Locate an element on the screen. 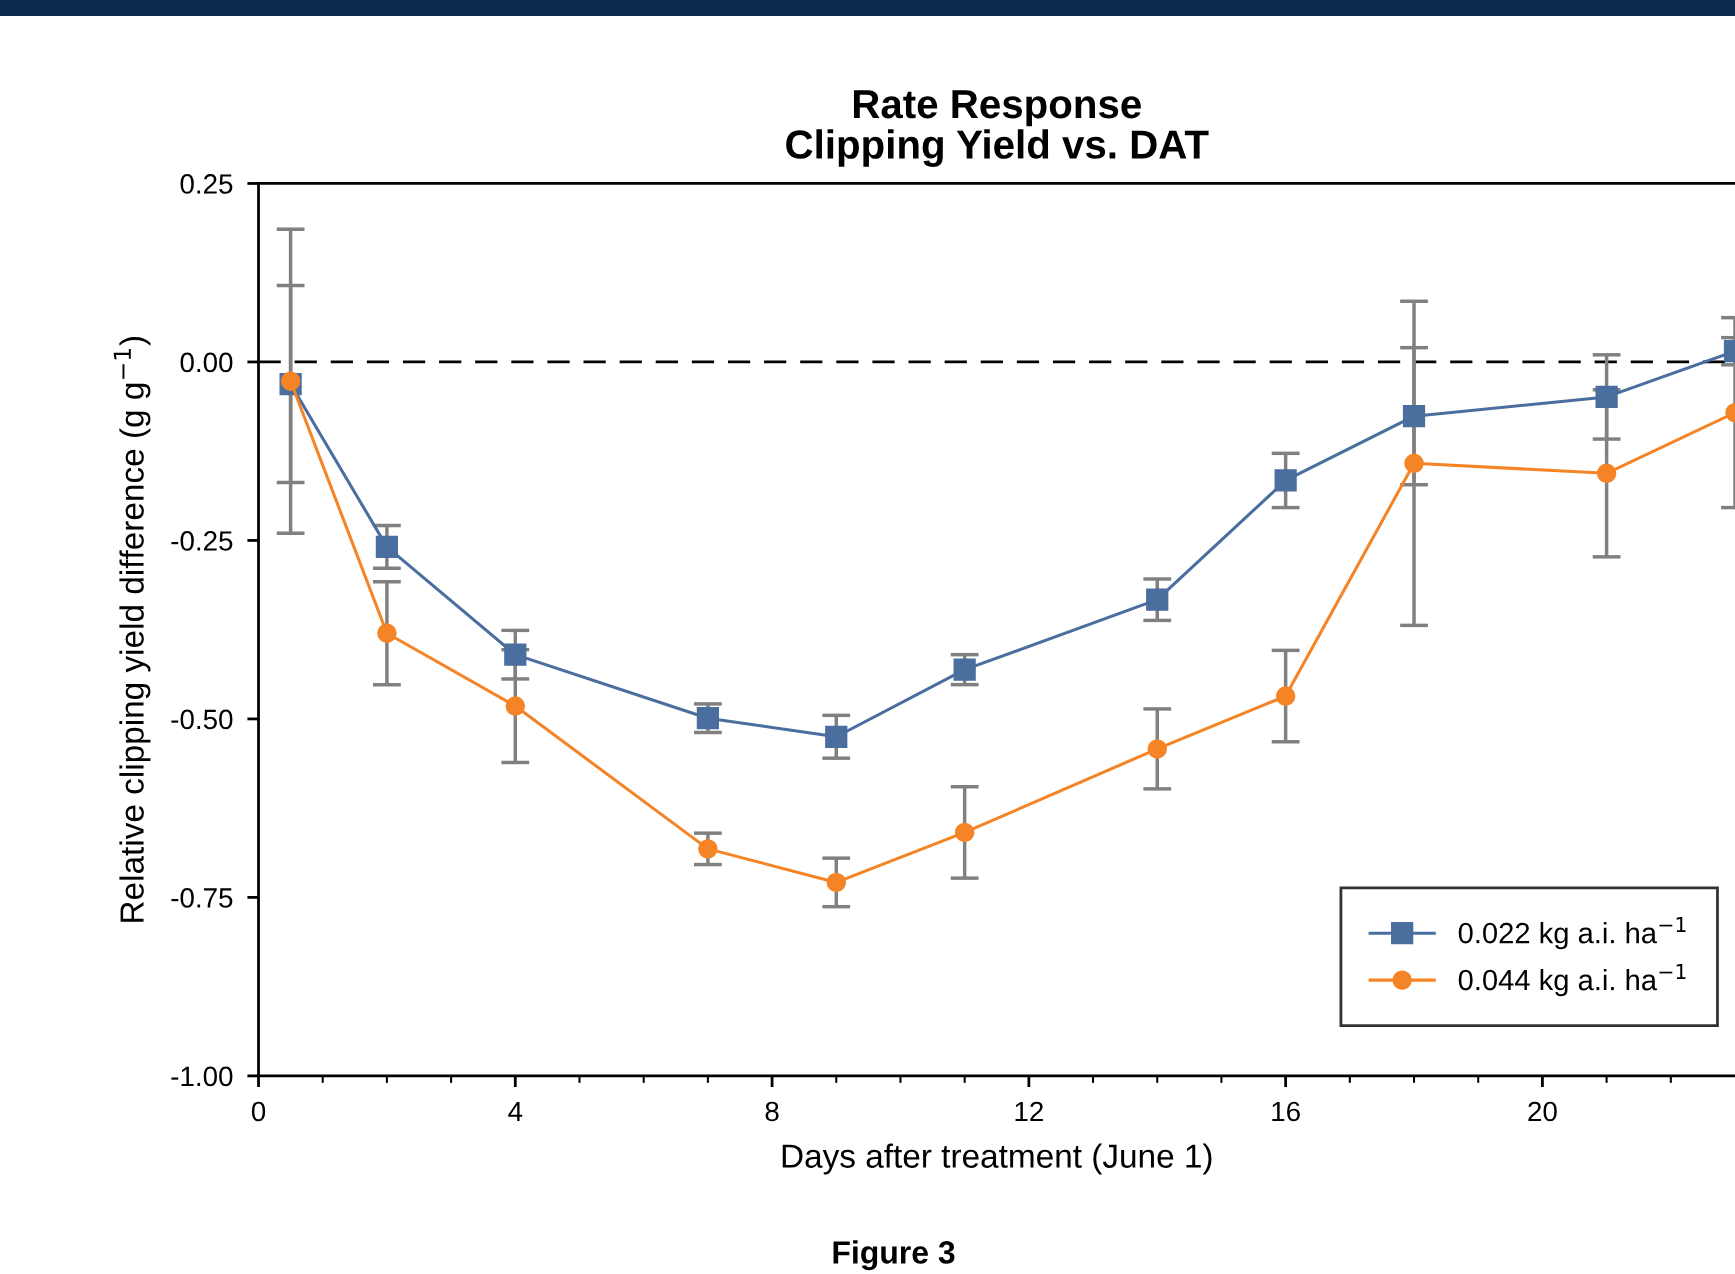  chart-title: Rate Response Clipping Yield vs. DAT is located at coordinates (997, 128).